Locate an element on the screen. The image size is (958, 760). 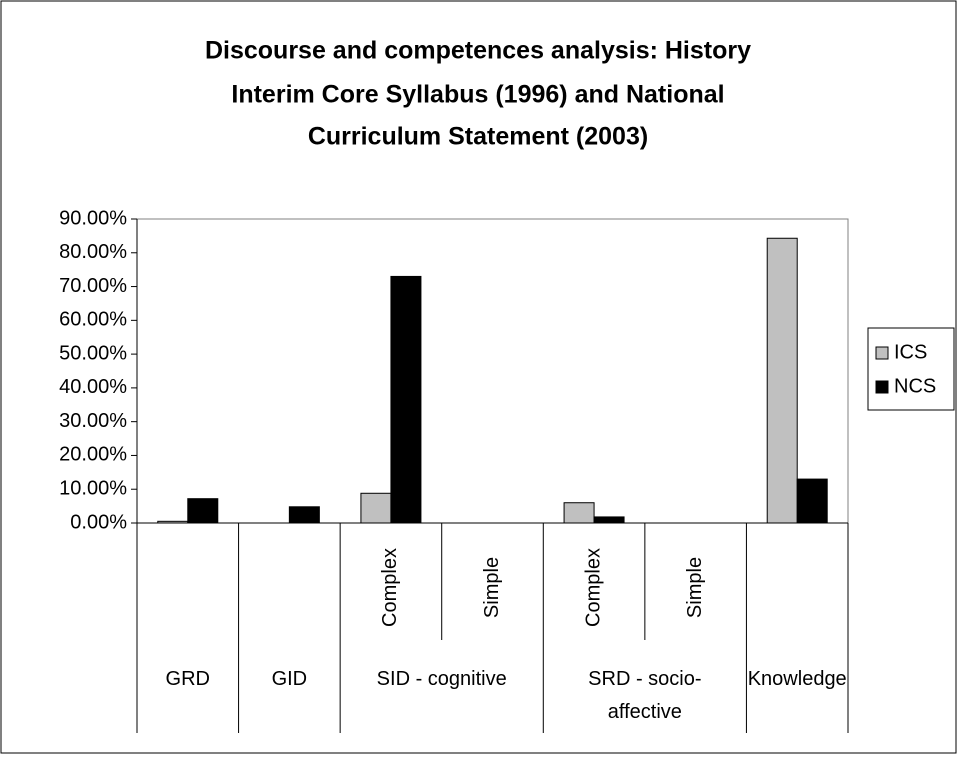
x-group-label: GRD is located at coordinates (187, 679).